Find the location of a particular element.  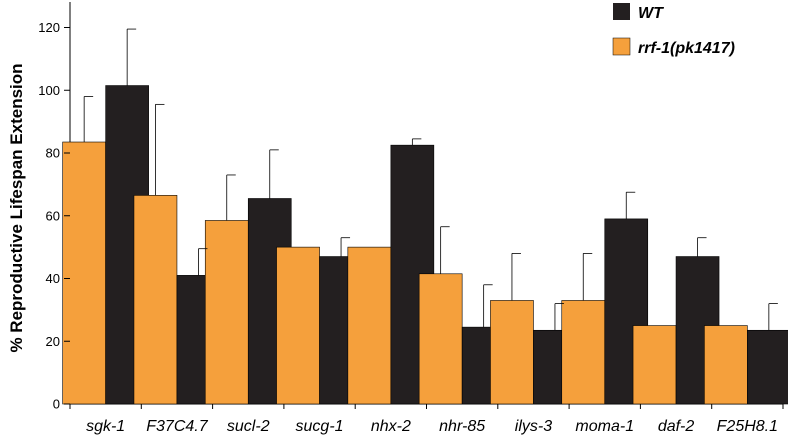

x-tick-label: nhx-2 is located at coordinates (391, 426).